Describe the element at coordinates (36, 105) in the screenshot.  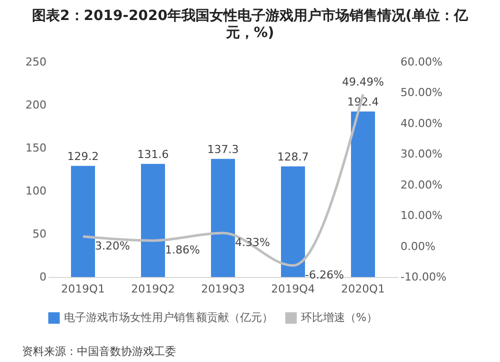
I see `y-tick-label: 200` at that location.